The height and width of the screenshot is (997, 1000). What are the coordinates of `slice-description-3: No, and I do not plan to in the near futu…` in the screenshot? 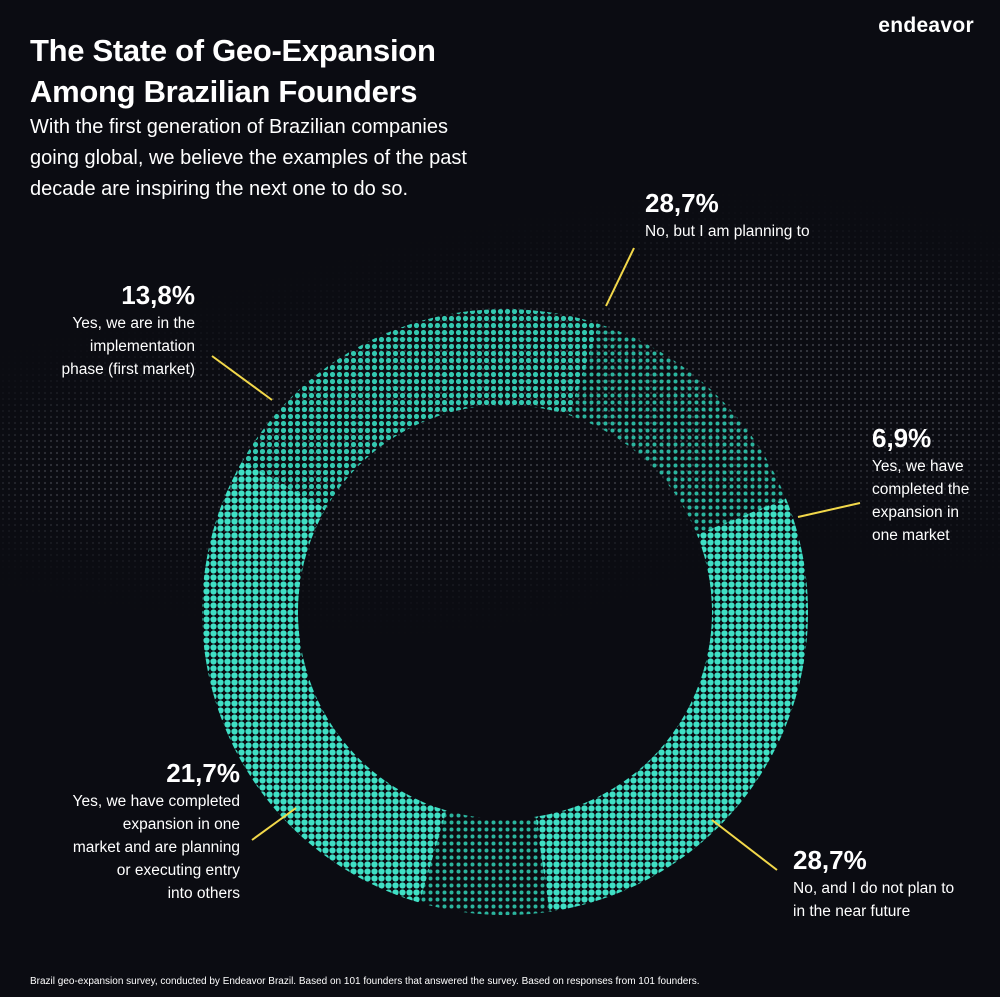 It's located at (873, 900).